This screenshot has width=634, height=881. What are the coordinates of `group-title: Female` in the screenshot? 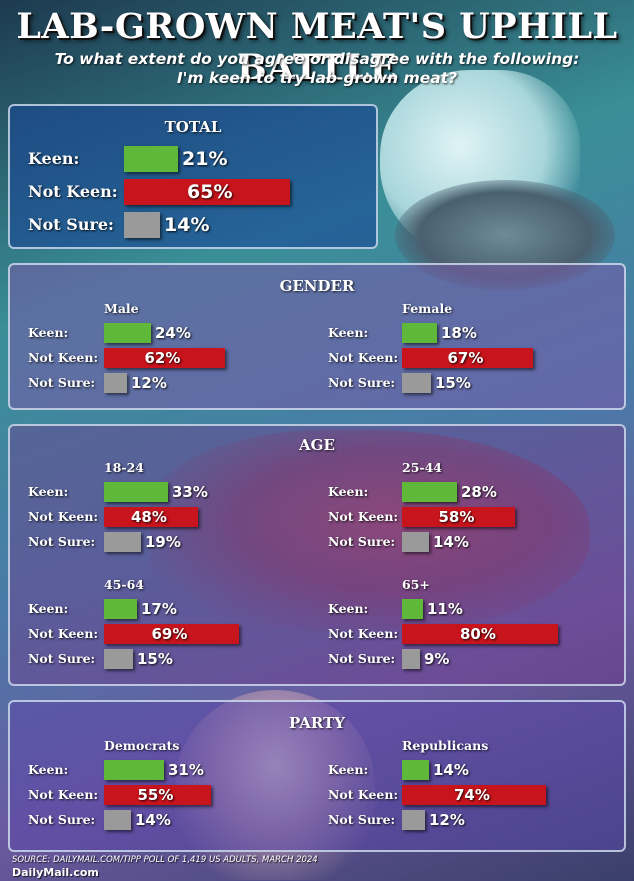 It's located at (427, 308).